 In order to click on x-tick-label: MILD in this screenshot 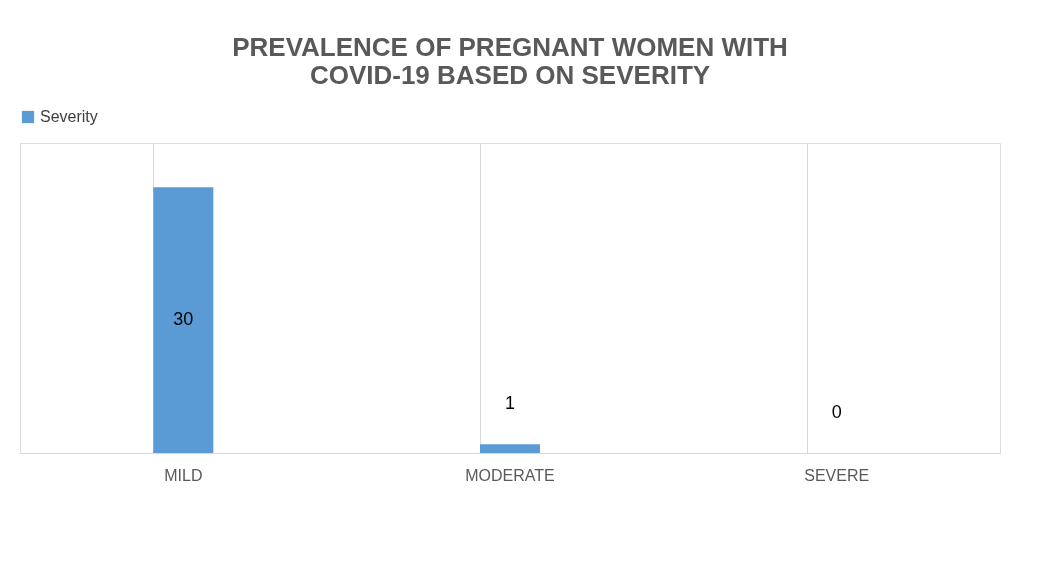, I will do `click(183, 475)`.